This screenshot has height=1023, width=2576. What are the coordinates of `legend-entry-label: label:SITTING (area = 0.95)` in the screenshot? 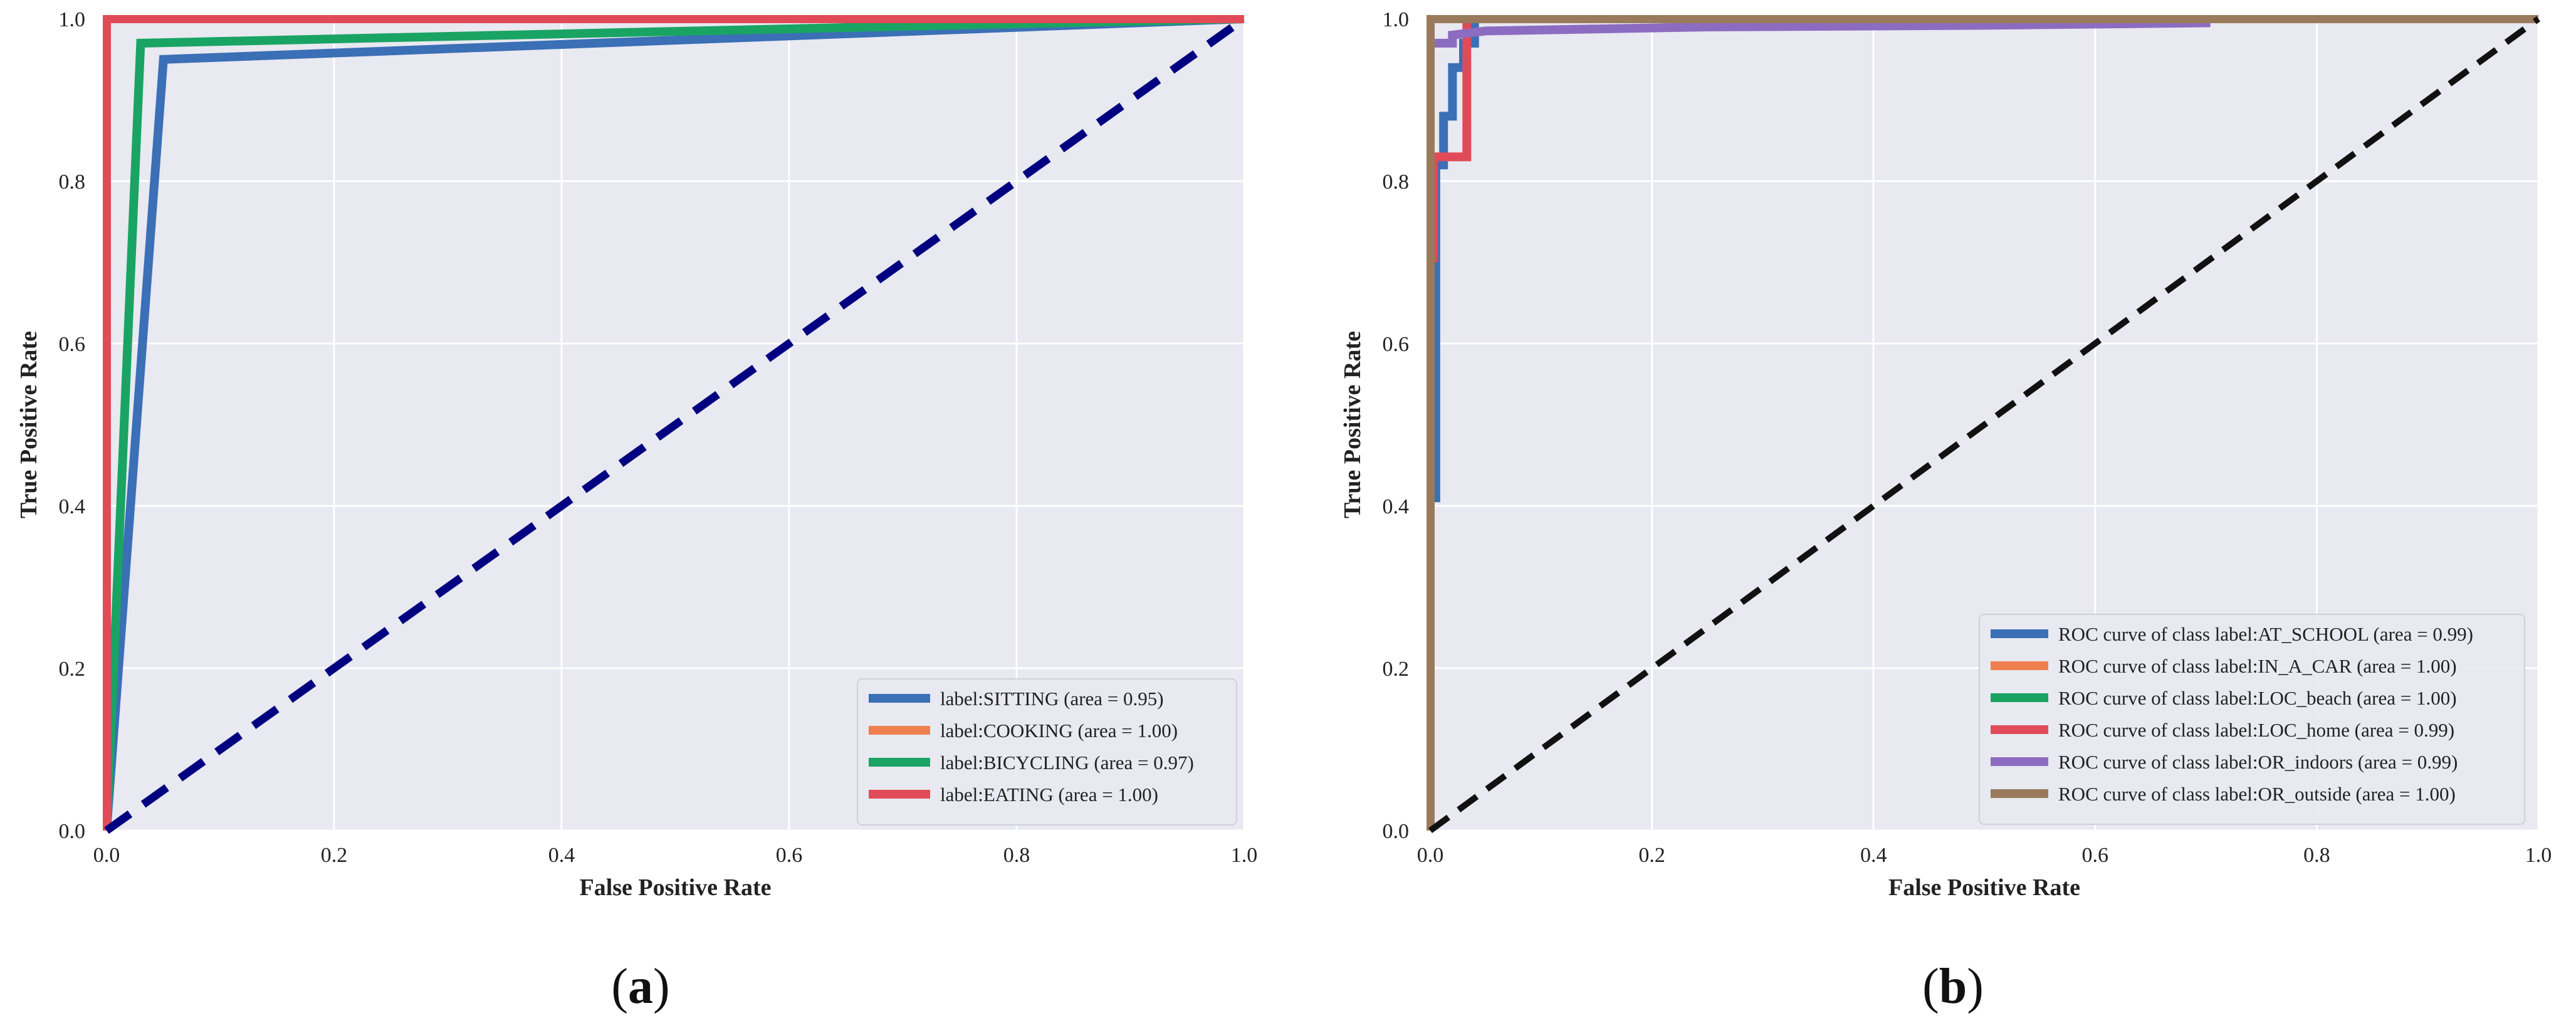 It's located at (1052, 699).